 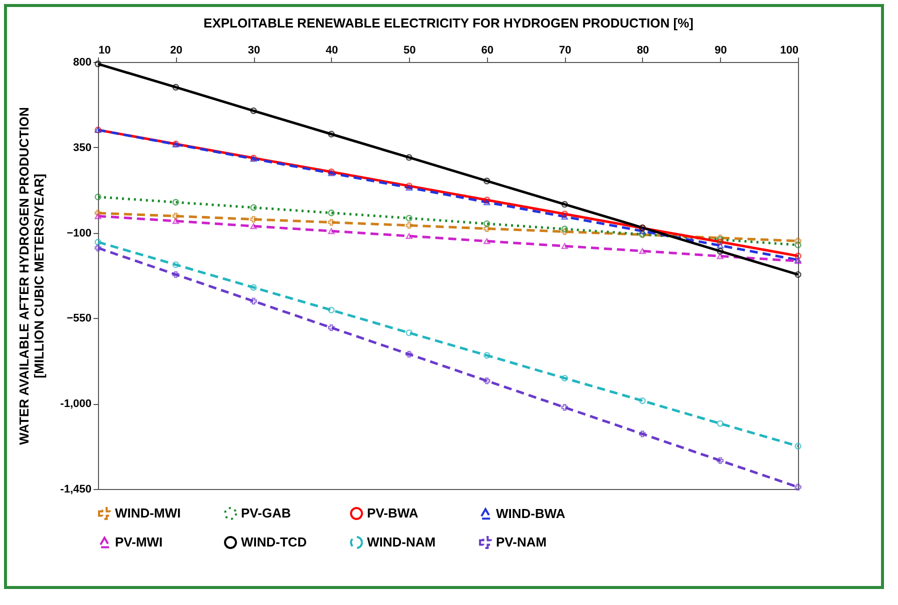 What do you see at coordinates (76, 490) in the screenshot?
I see `y-tick-label: -1,450` at bounding box center [76, 490].